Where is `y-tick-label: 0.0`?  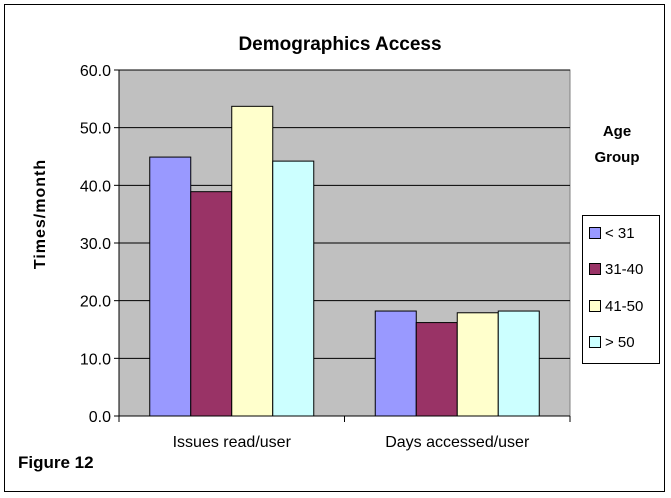
y-tick-label: 0.0 is located at coordinates (100, 417).